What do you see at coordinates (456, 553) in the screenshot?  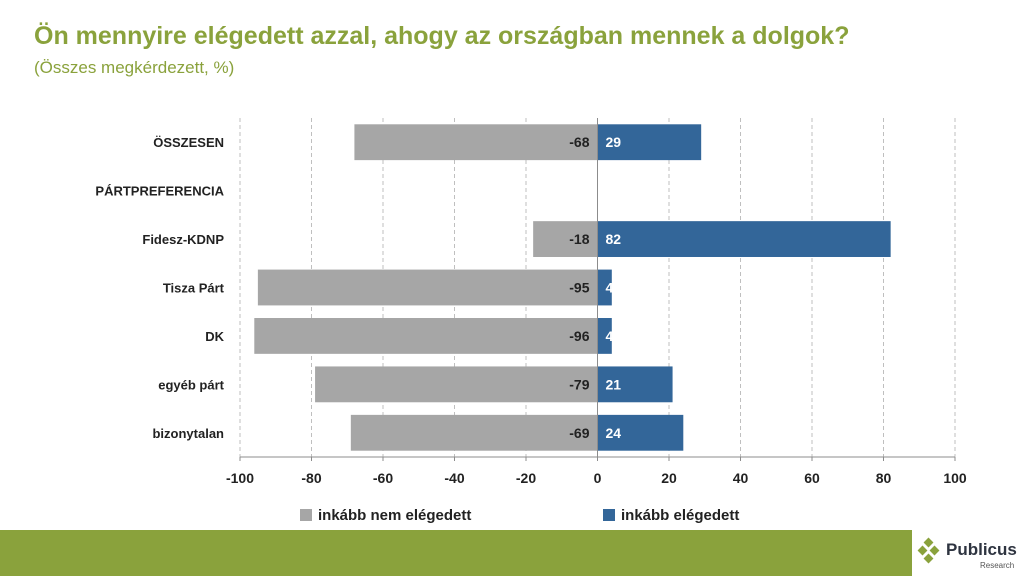 I see `footer-bar` at bounding box center [456, 553].